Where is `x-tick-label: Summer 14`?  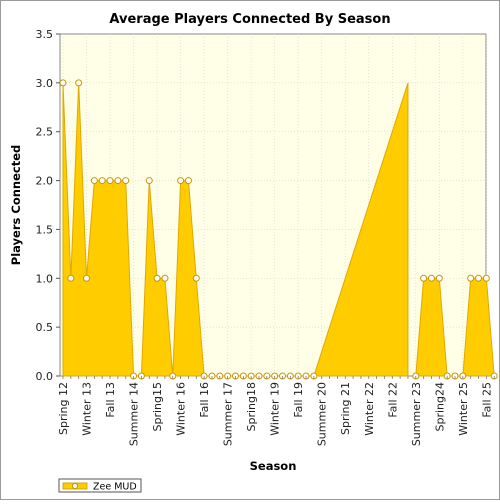 x-tick-label: Summer 14 is located at coordinates (134, 414).